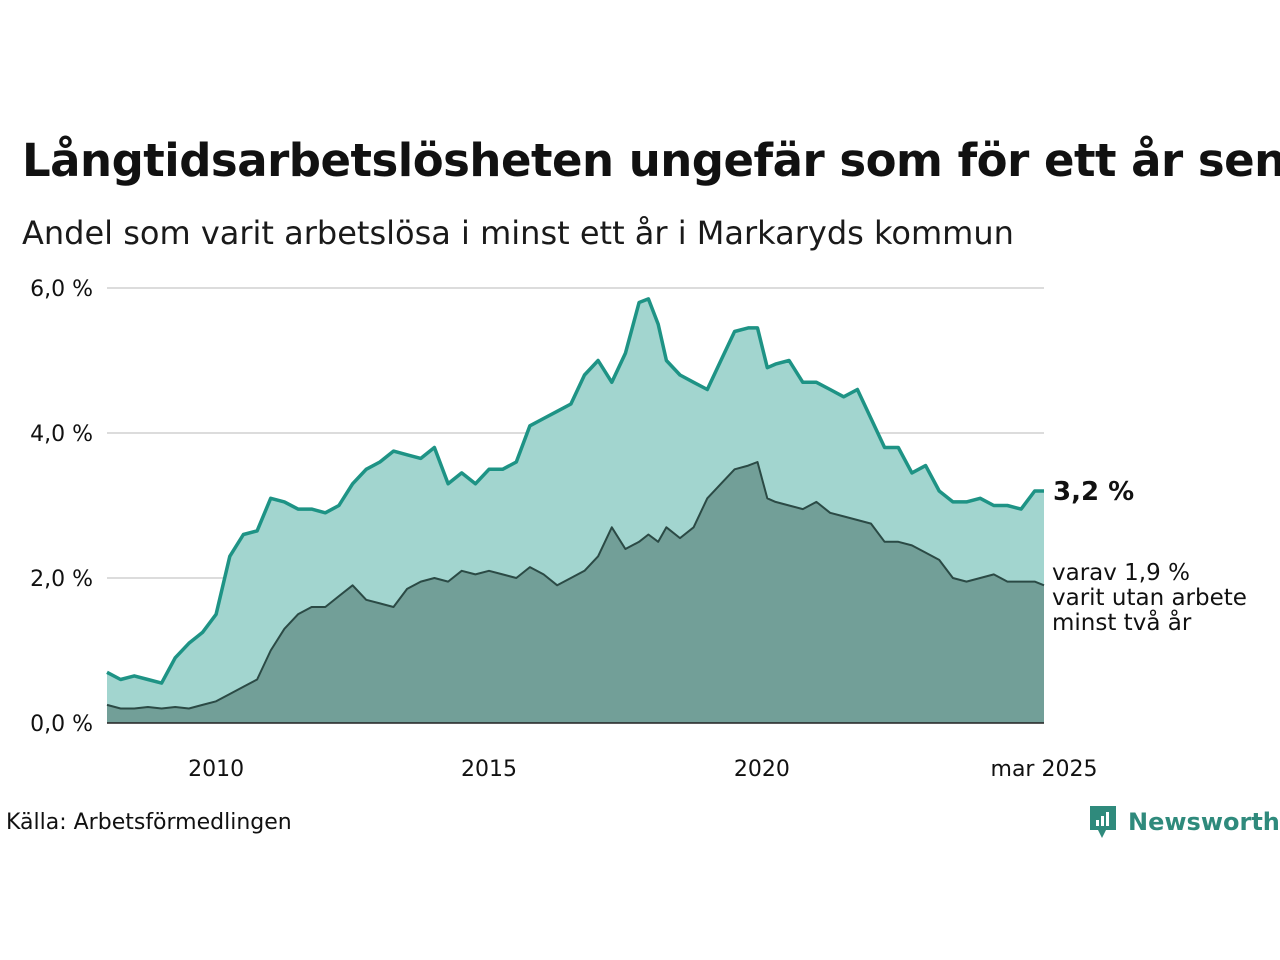  I want to click on y-tick-label: 0,0 %, so click(61, 724).